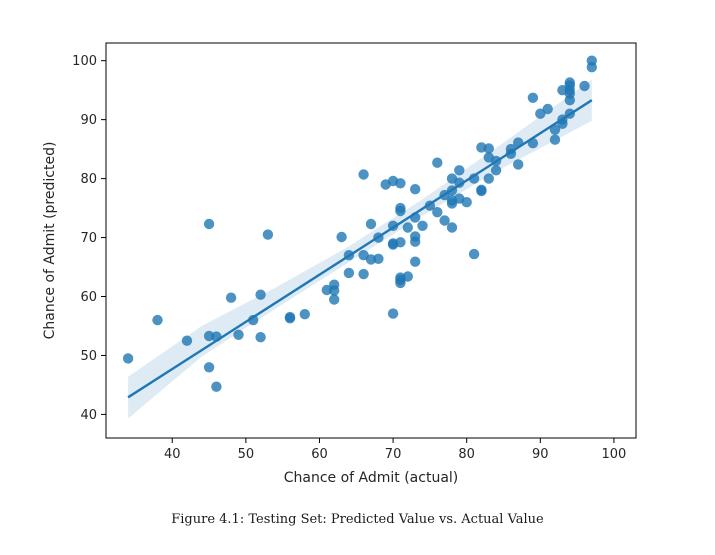 Image resolution: width=715 pixels, height=555 pixels. Describe the element at coordinates (88, 120) in the screenshot. I see `y-tick-label: 90` at that location.